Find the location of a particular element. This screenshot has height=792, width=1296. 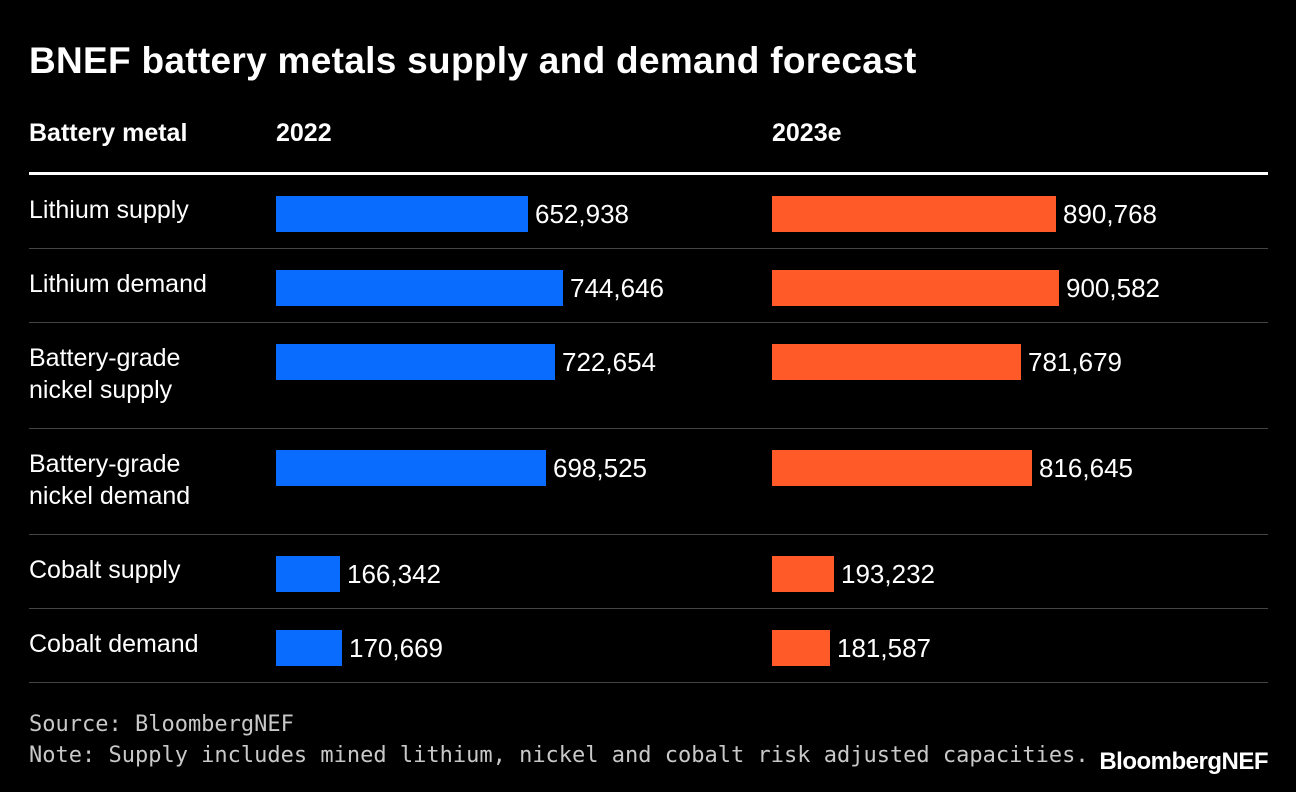

bloombergnef-logo: BloombergNEF is located at coordinates (1183, 761).